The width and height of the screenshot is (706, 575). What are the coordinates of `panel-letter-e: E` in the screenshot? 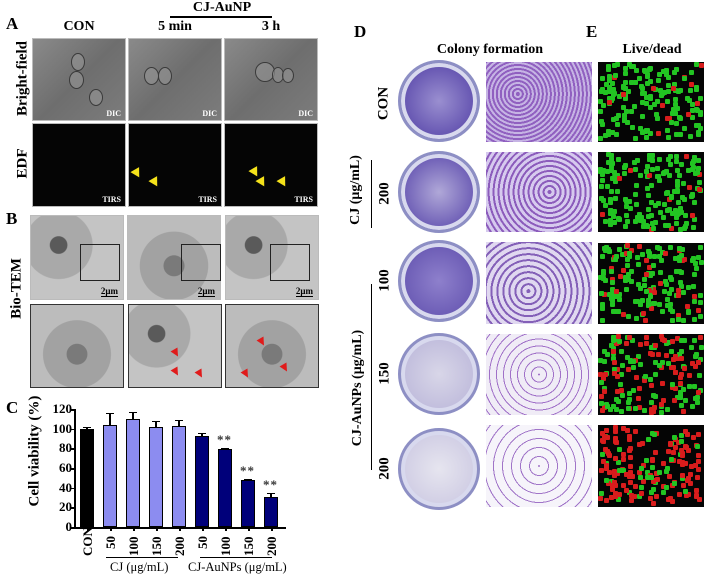 It's located at (591, 32).